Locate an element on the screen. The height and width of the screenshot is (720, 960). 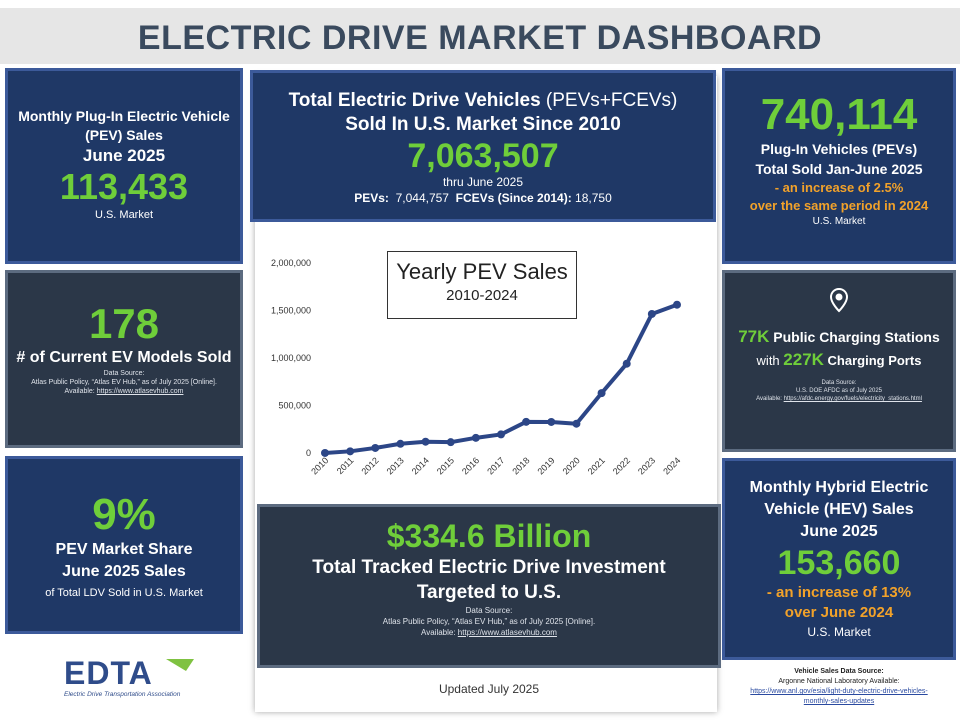
y-tick-label: 500,000 is located at coordinates (294, 406).